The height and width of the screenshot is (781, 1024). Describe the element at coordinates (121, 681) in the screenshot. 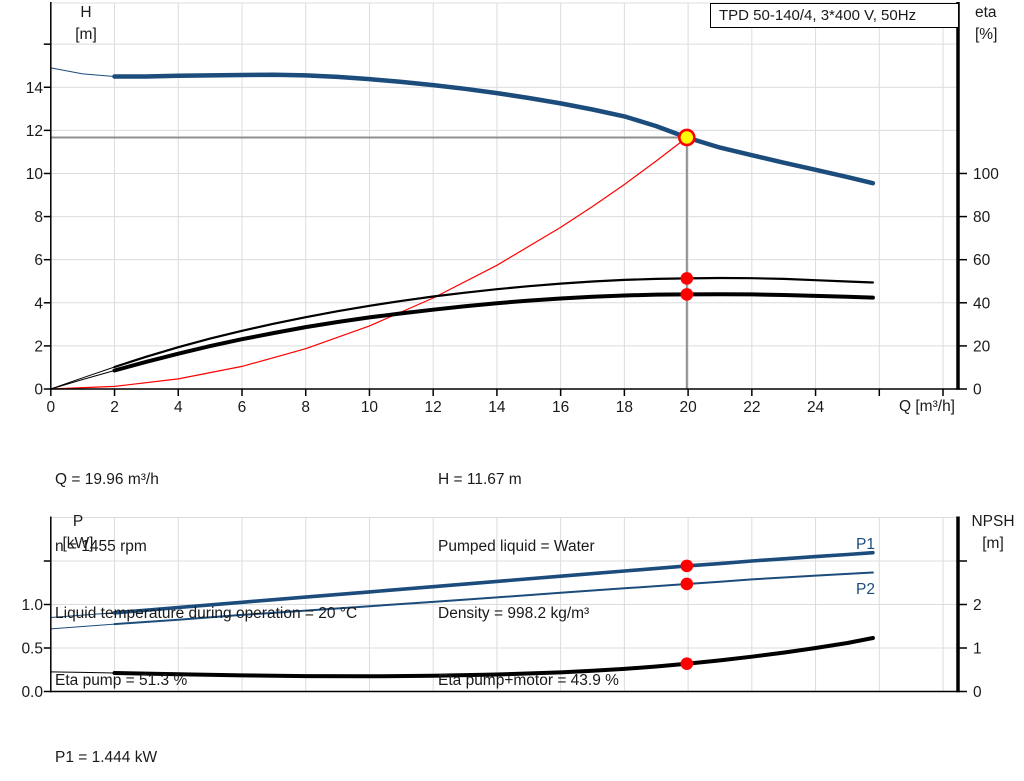

I see `info-line-eta-pump: Eta pump = 51.3 %` at that location.